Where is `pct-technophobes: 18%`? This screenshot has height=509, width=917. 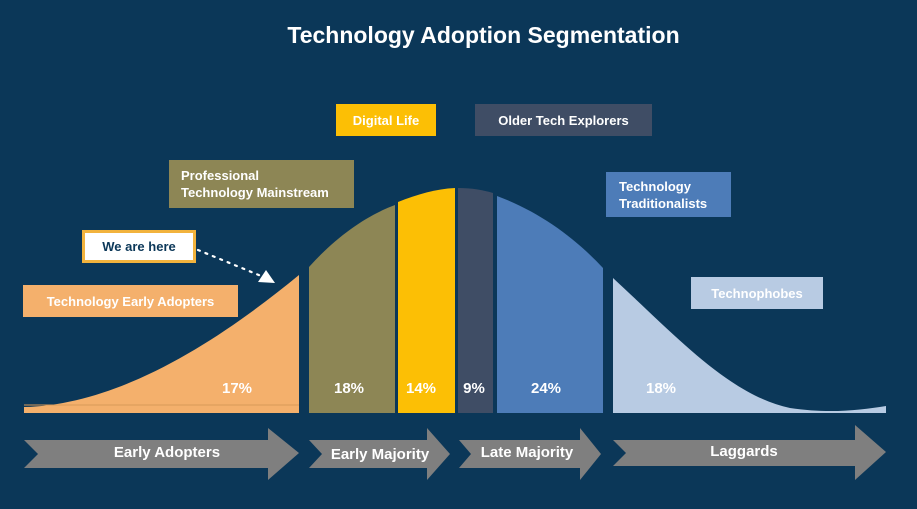
pct-technophobes: 18% is located at coordinates (661, 388).